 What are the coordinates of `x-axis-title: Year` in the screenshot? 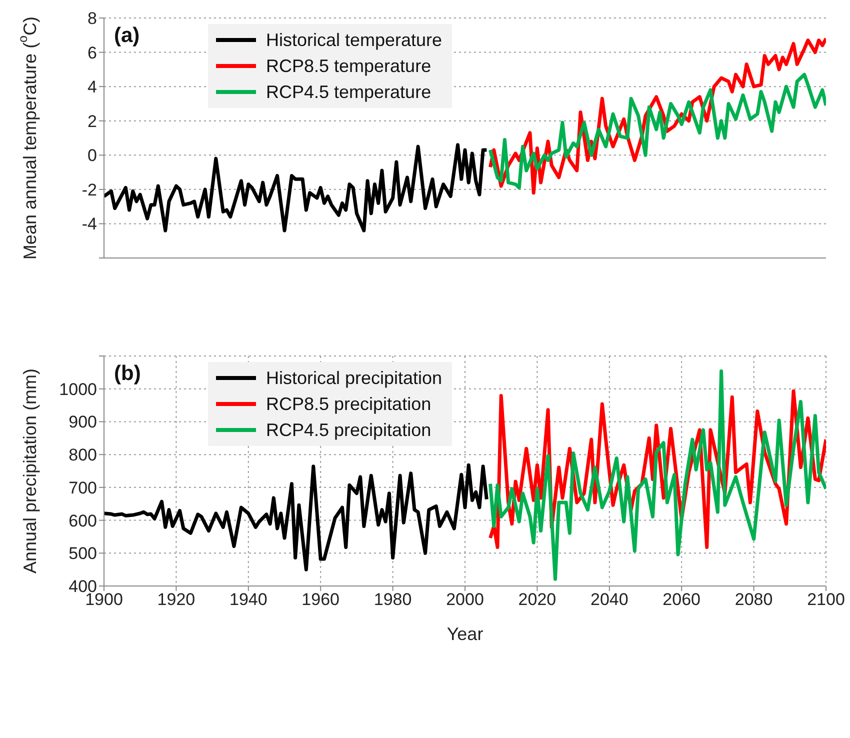 It's located at (465, 634).